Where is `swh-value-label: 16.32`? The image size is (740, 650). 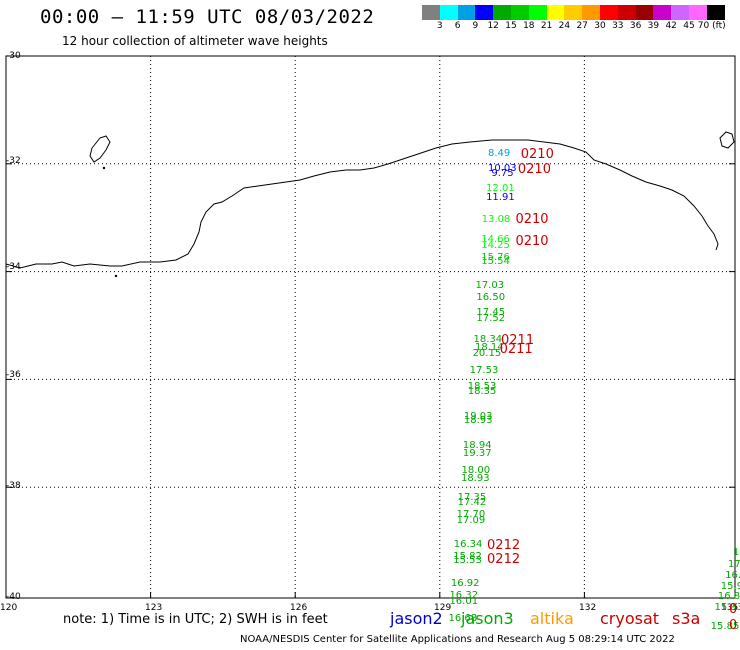 swh-value-label: 16.32 is located at coordinates (464, 596).